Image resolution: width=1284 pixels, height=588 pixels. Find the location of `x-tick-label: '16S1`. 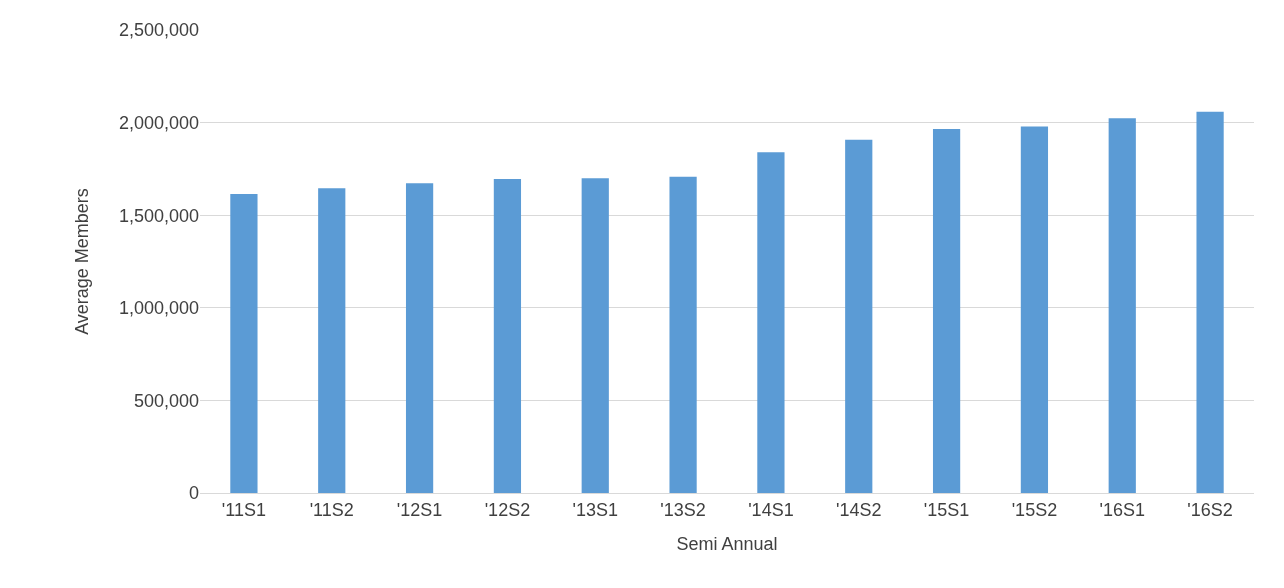

x-tick-label: '16S1 is located at coordinates (1122, 509).